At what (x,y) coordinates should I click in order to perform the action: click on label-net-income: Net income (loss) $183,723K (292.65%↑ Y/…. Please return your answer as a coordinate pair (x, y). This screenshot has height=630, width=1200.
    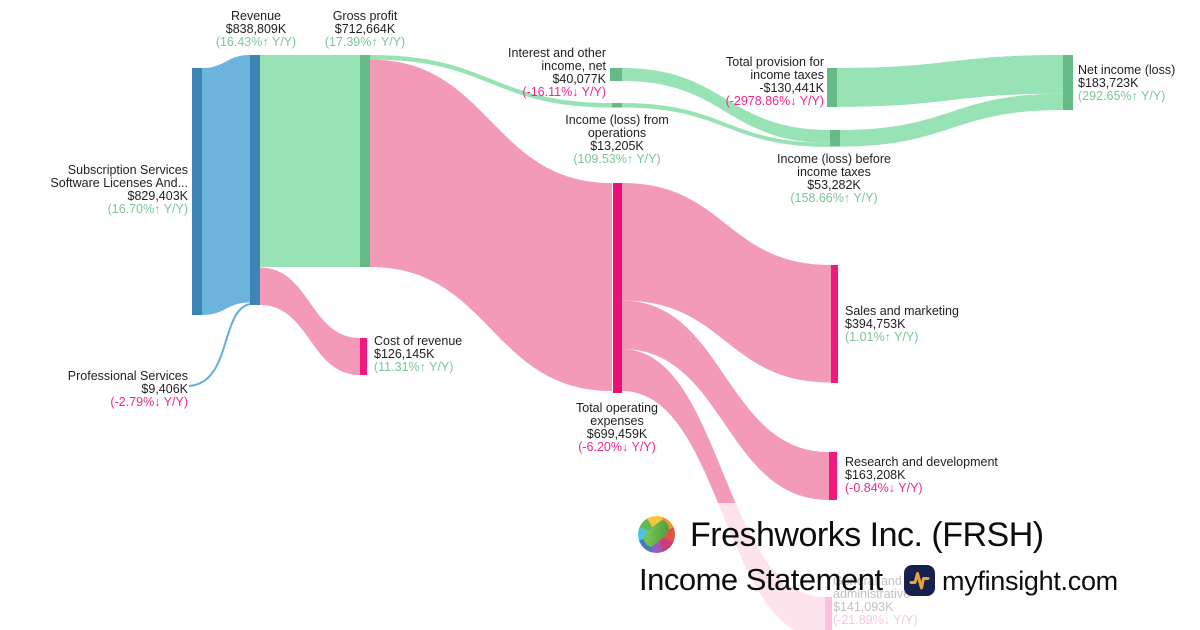
    Looking at the image, I should click on (1127, 83).